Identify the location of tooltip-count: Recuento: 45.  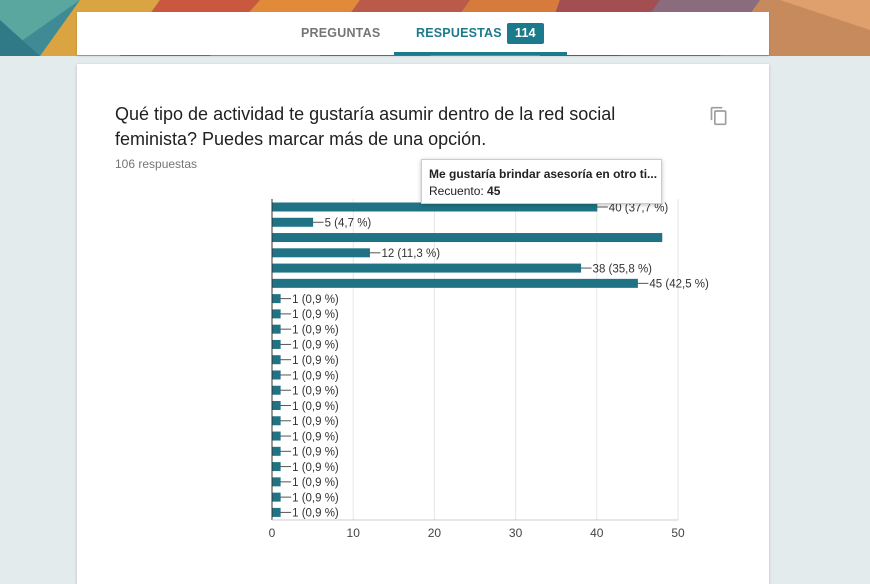
(464, 191).